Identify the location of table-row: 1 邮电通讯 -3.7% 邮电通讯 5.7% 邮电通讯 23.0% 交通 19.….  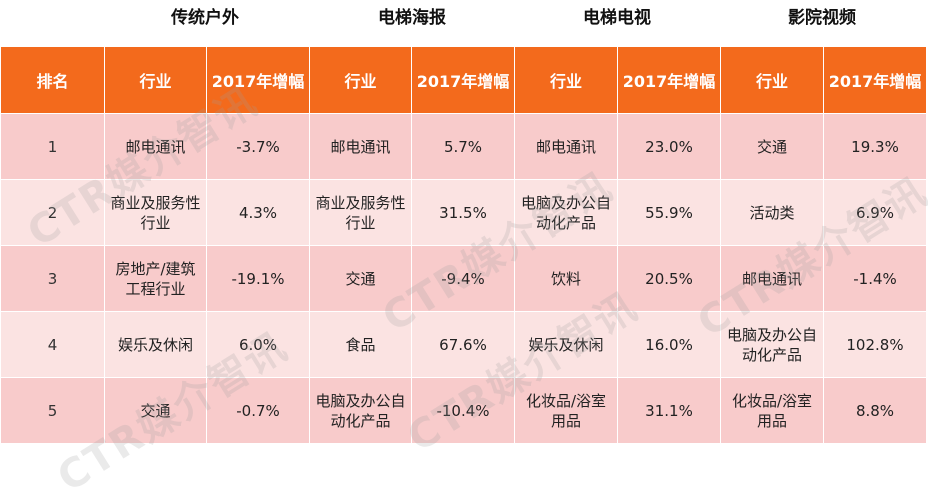
(463, 146).